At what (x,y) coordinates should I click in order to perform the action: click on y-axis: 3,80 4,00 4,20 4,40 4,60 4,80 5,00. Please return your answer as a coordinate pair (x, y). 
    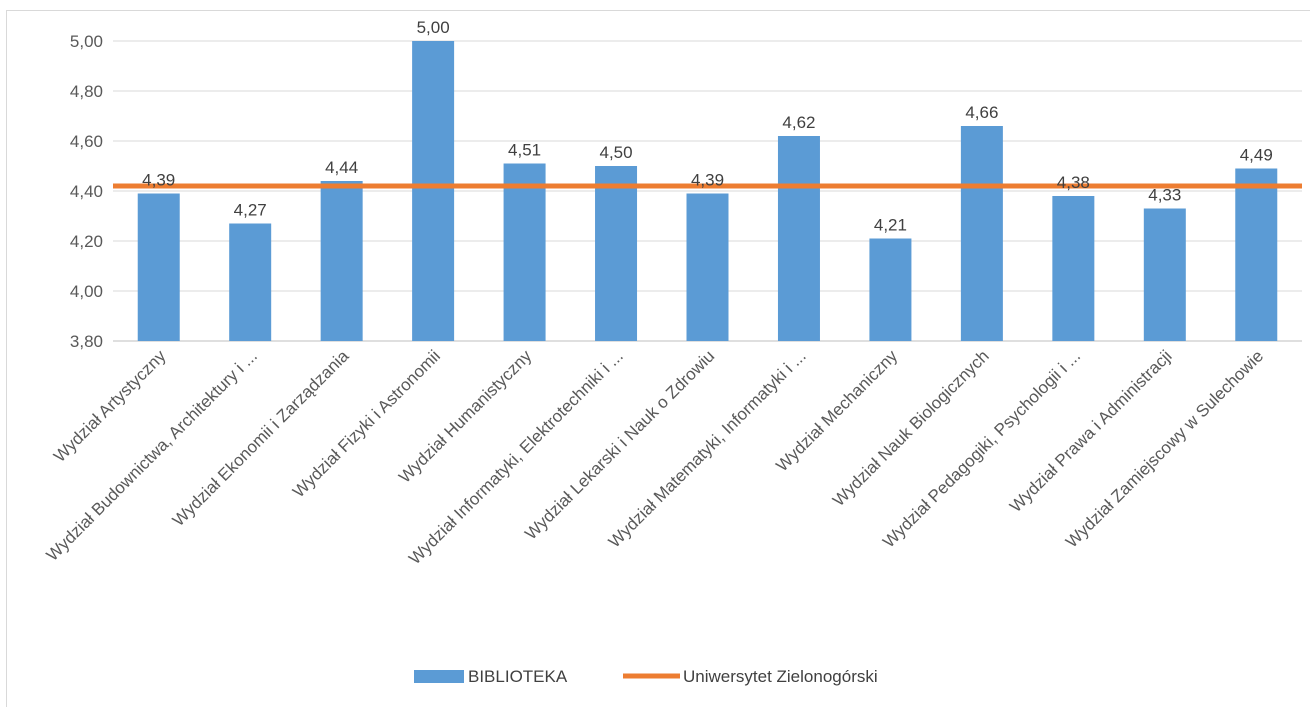
    Looking at the image, I should click on (86, 191).